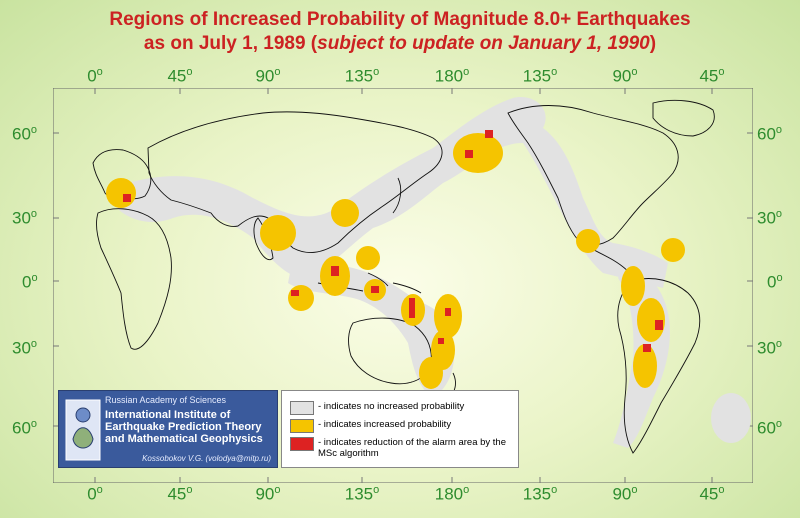 The width and height of the screenshot is (800, 518). Describe the element at coordinates (295, 293) in the screenshot. I see `red-zone-sumatra` at that location.